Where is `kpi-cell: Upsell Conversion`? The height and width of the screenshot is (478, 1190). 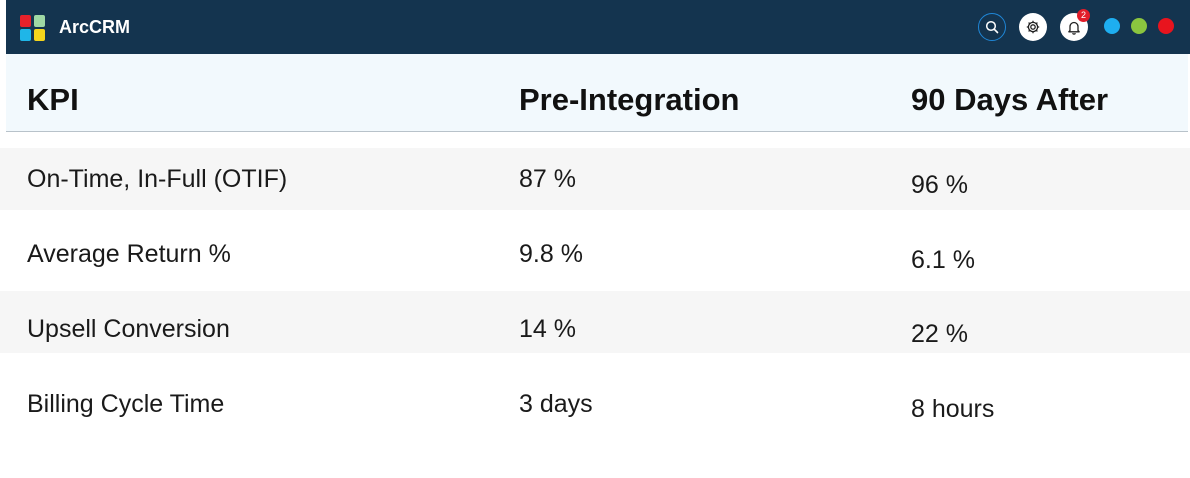
kpi-cell: Upsell Conversion is located at coordinates (128, 329).